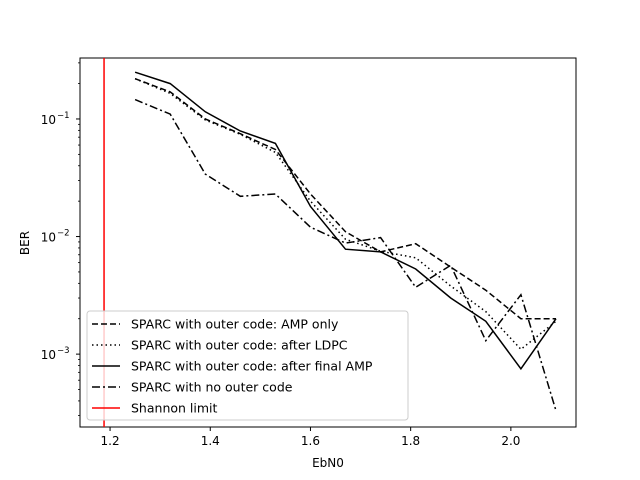 This screenshot has height=480, width=640. Describe the element at coordinates (410, 441) in the screenshot. I see `x-tick-label: 1.8` at that location.